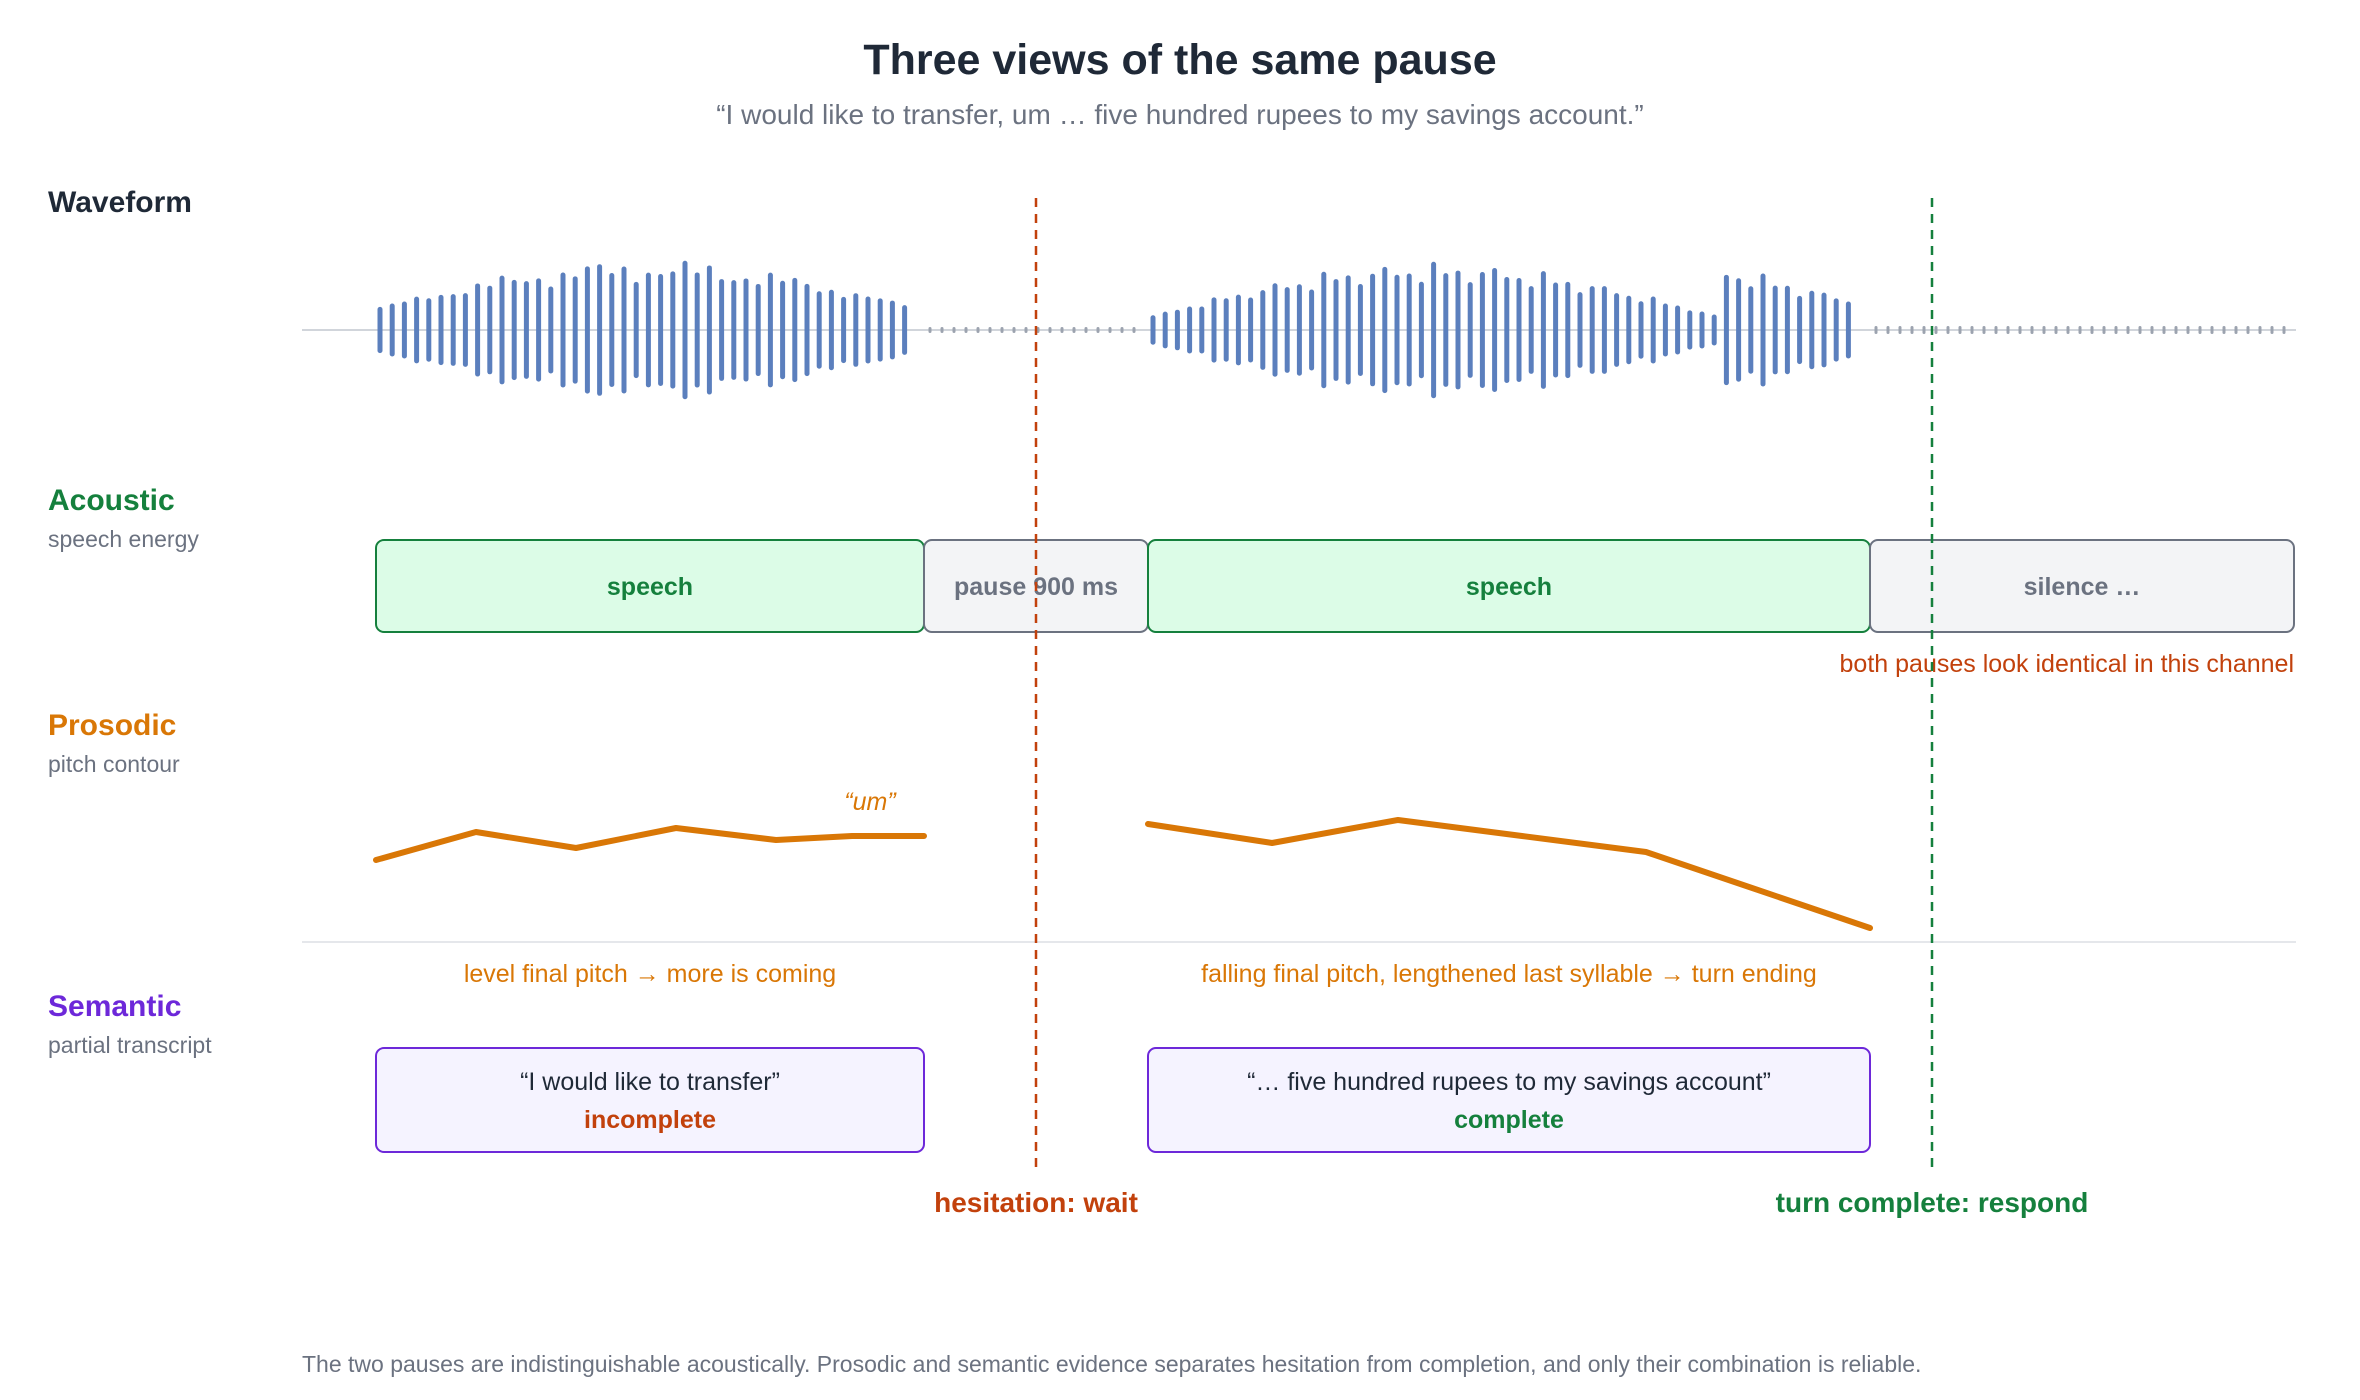  I want to click on prosodic-note-level: level final pitch → more is coming, so click(650, 974).